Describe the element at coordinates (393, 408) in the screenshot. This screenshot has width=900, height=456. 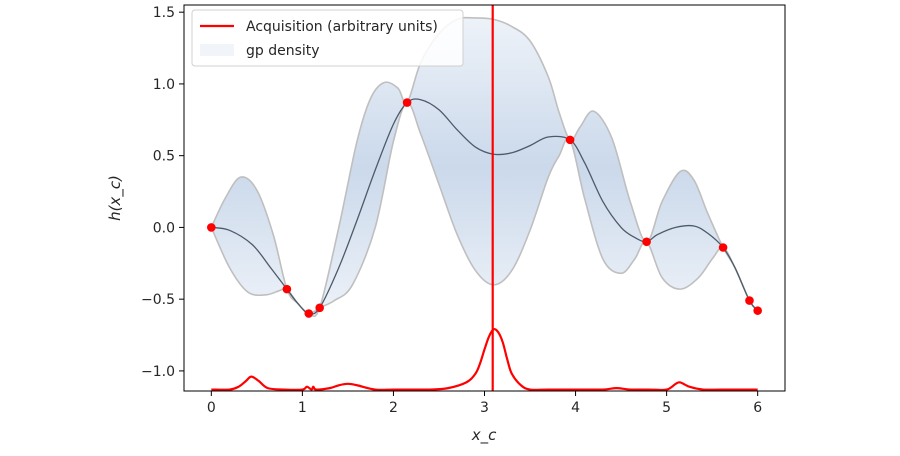
I see `x-tick-label: 2` at that location.